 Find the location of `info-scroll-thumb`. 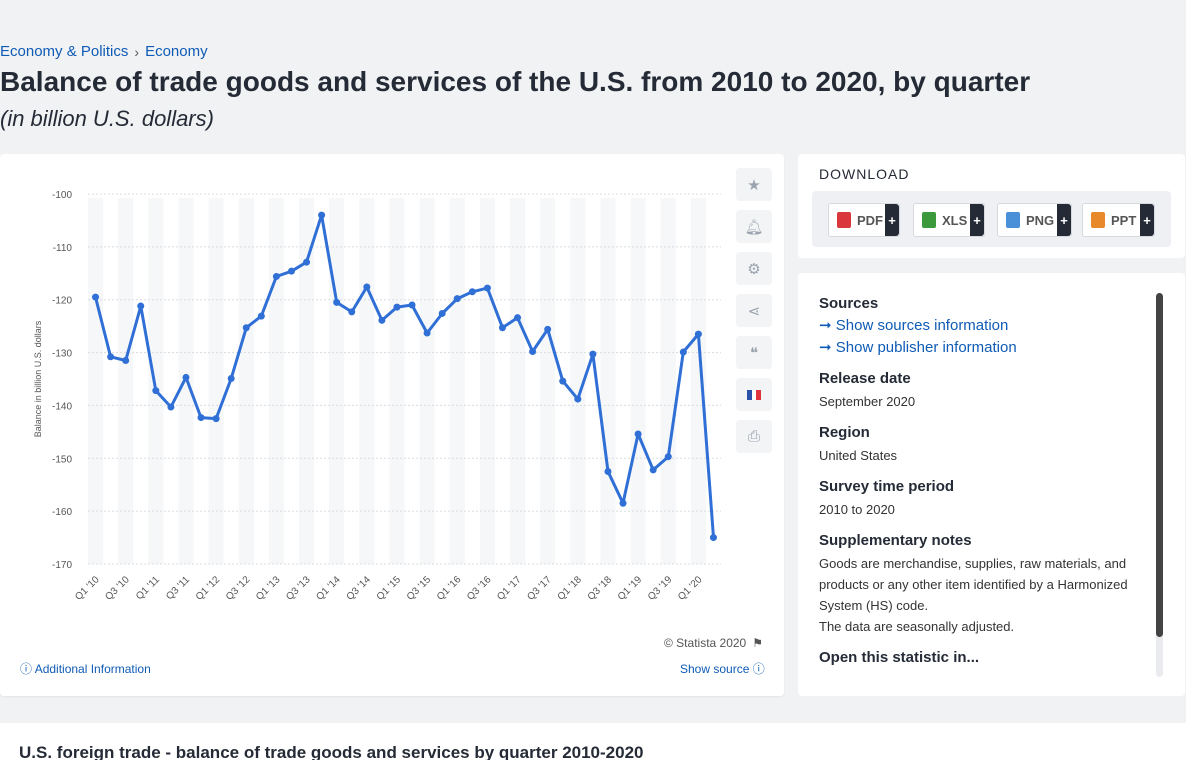

info-scroll-thumb is located at coordinates (1159, 465).